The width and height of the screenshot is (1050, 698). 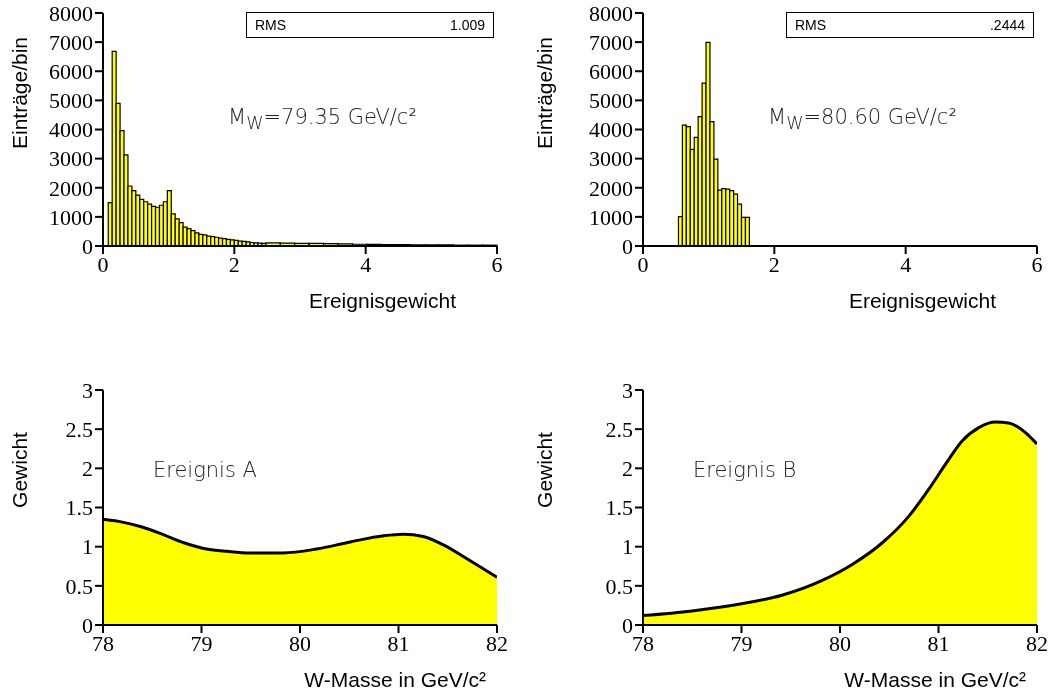 I want to click on annotation: M$_{W}$=79.35 GeV/c², so click(x=322, y=119).